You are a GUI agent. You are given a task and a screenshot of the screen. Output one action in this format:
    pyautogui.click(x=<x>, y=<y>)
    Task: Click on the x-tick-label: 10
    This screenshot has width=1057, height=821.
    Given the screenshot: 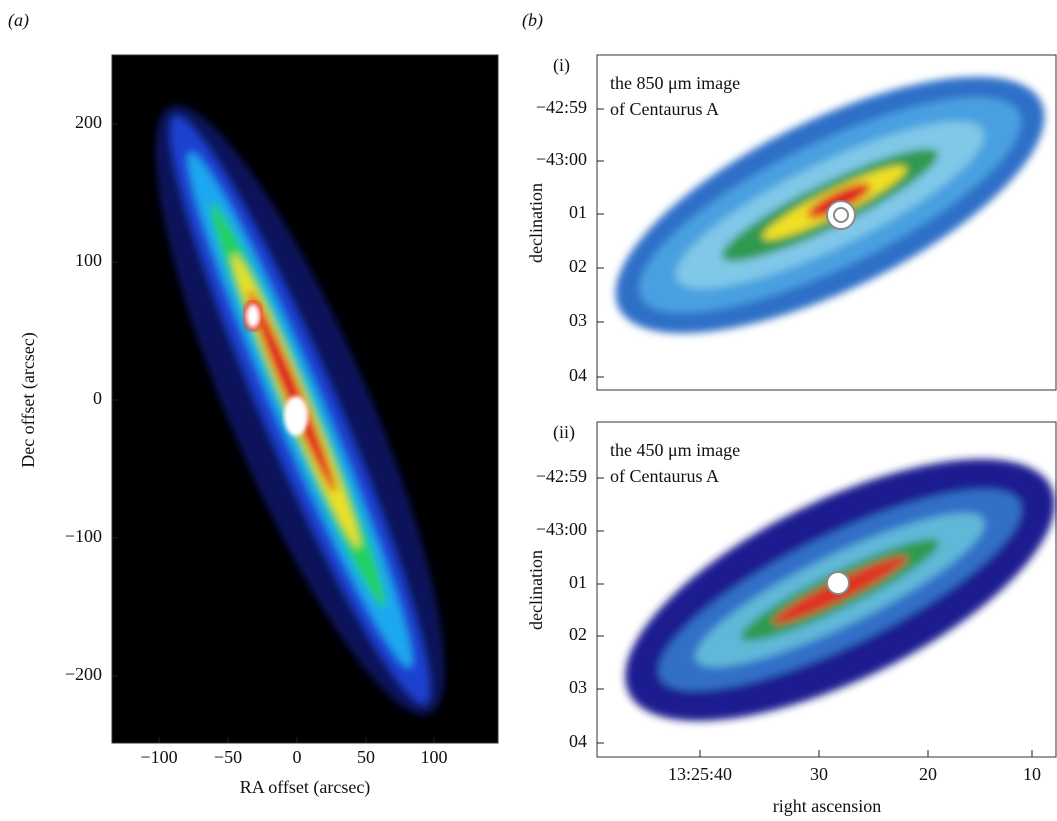 What is the action you would take?
    pyautogui.click(x=1032, y=774)
    